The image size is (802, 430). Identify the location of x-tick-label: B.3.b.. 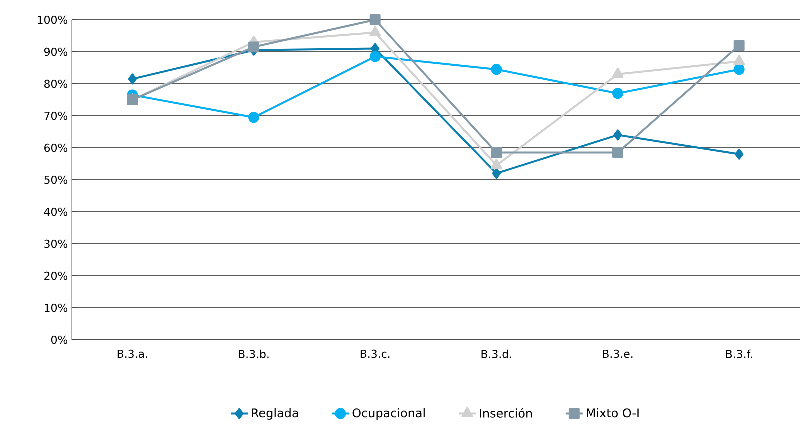
(254, 354).